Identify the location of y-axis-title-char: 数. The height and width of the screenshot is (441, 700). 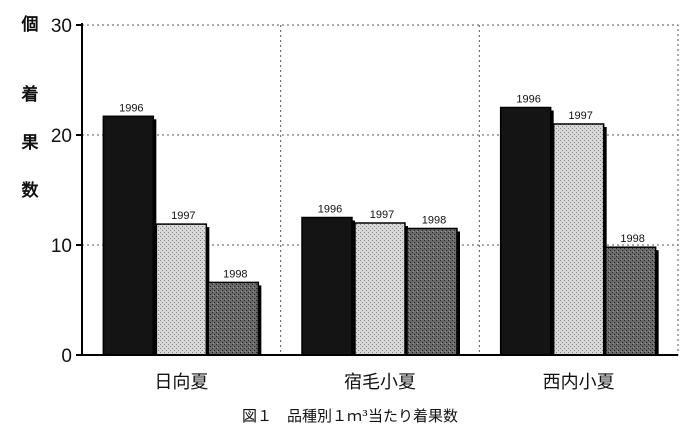
(30, 191).